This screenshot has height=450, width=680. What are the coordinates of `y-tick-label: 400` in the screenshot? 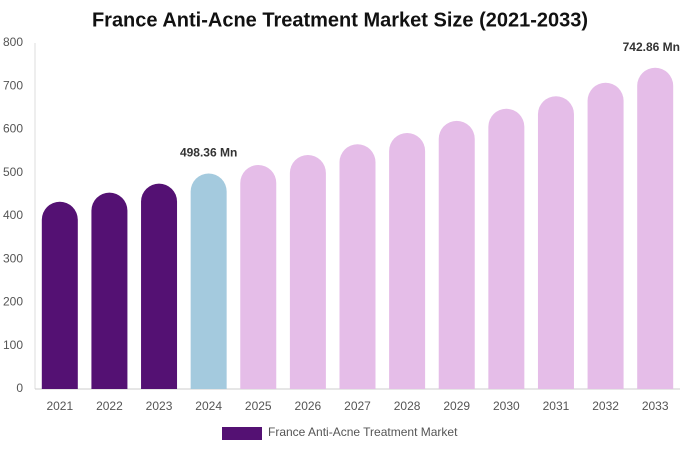 It's located at (13, 215).